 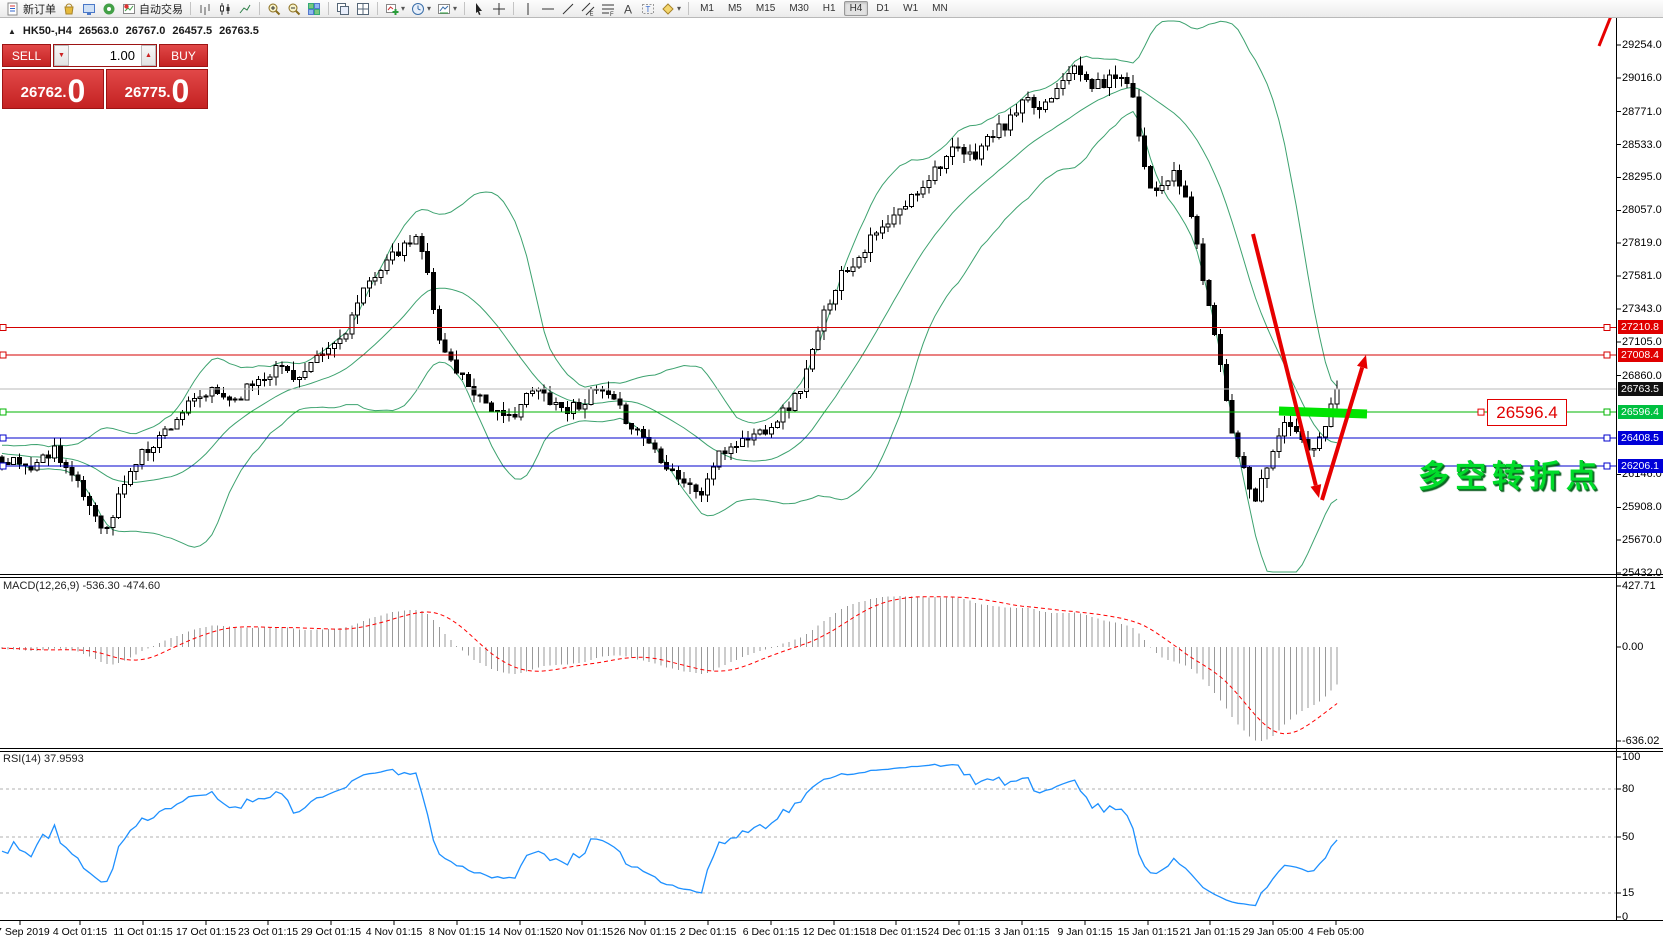 I want to click on zoom-in-button, so click(x=274, y=9).